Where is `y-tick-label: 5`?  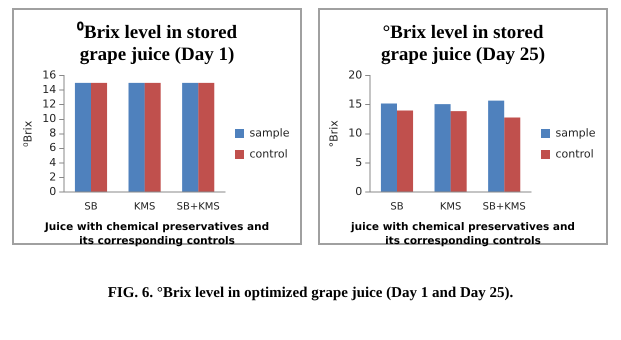
y-tick-label: 5 is located at coordinates (358, 162).